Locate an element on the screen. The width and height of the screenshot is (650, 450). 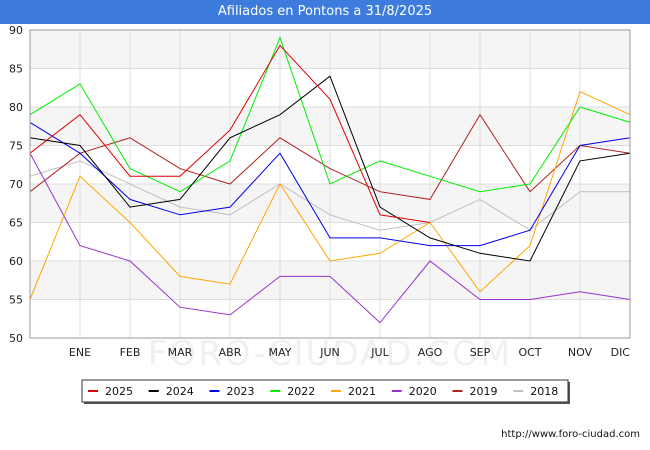
legend-label-2019: 2019 is located at coordinates (484, 391).